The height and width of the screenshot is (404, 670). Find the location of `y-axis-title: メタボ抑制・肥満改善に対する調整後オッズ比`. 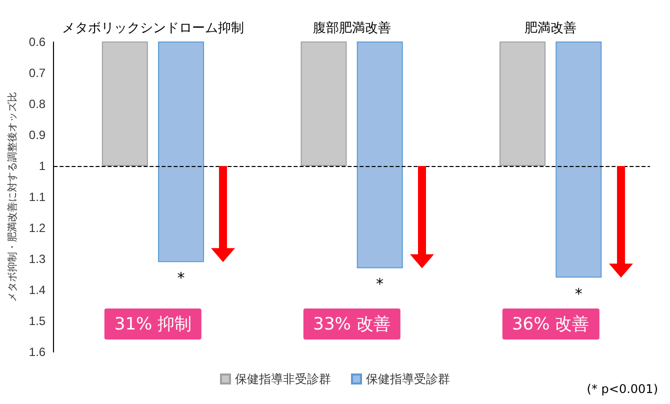

y-axis-title: メタボ抑制・肥満改善に対する調整後オッズ比 is located at coordinates (12, 197).